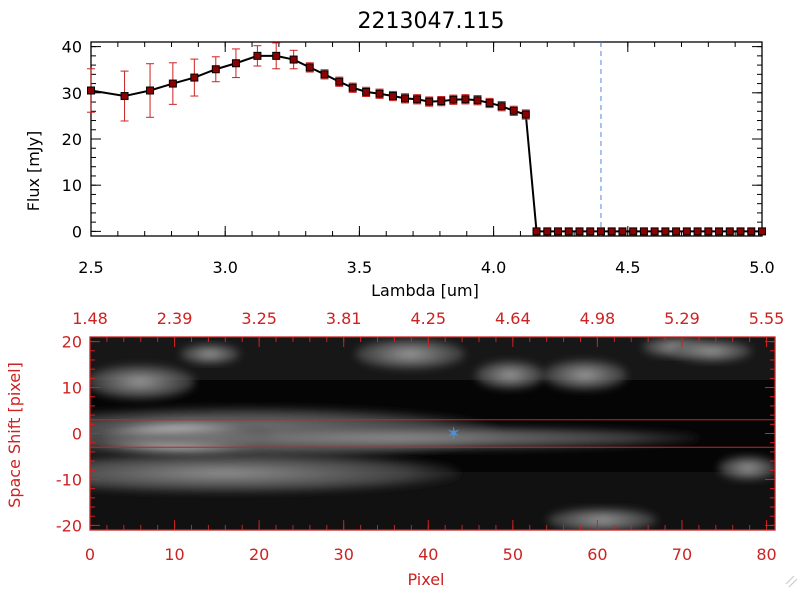 The image size is (800, 600). What do you see at coordinates (72, 139) in the screenshot?
I see `spectrum-ytick-label: 20` at bounding box center [72, 139].